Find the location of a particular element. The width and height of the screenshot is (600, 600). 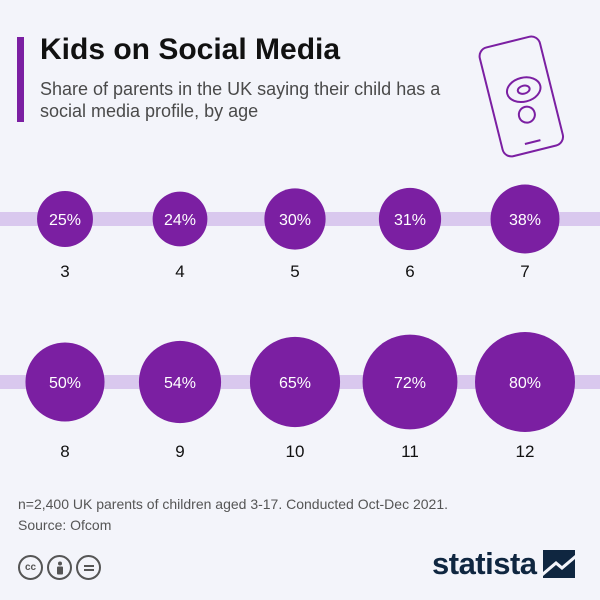

source-note: Source: Ofcom is located at coordinates (65, 525).